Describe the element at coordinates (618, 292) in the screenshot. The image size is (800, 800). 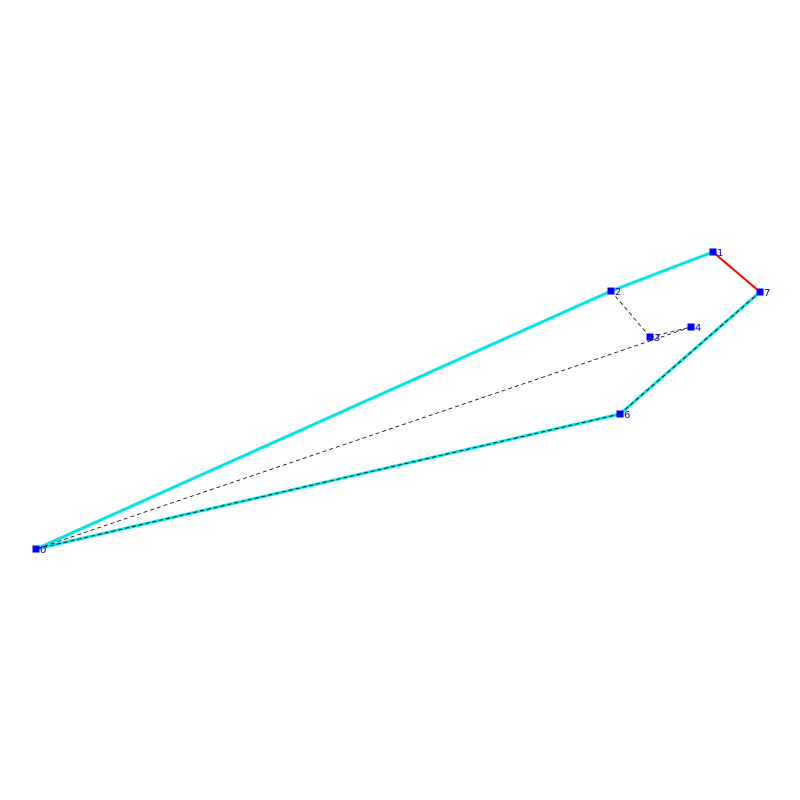
I see `vertex-label: 2` at that location.